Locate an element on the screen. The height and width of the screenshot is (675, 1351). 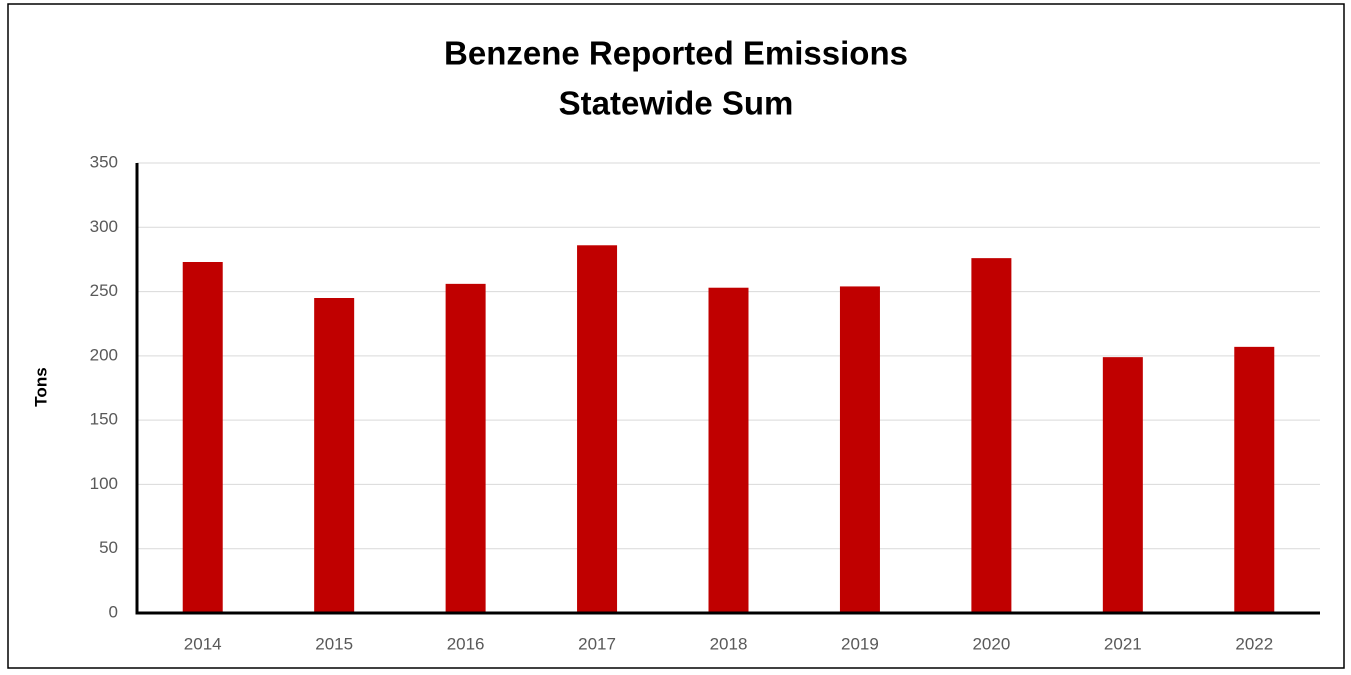
x-tick-label: 2020 is located at coordinates (991, 643).